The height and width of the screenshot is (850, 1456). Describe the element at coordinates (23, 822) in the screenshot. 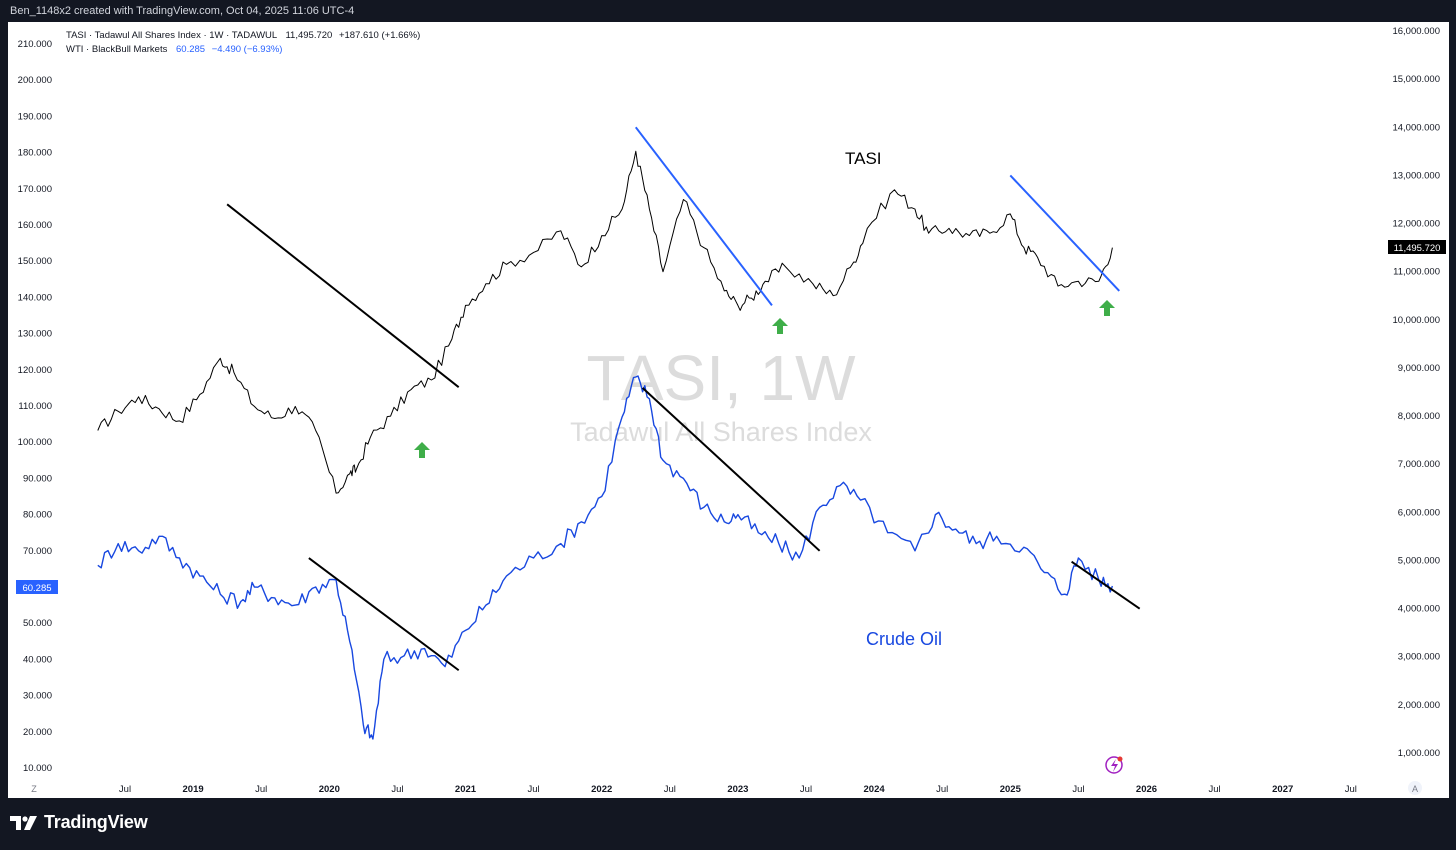

I see `tradingview-logo-icon` at that location.